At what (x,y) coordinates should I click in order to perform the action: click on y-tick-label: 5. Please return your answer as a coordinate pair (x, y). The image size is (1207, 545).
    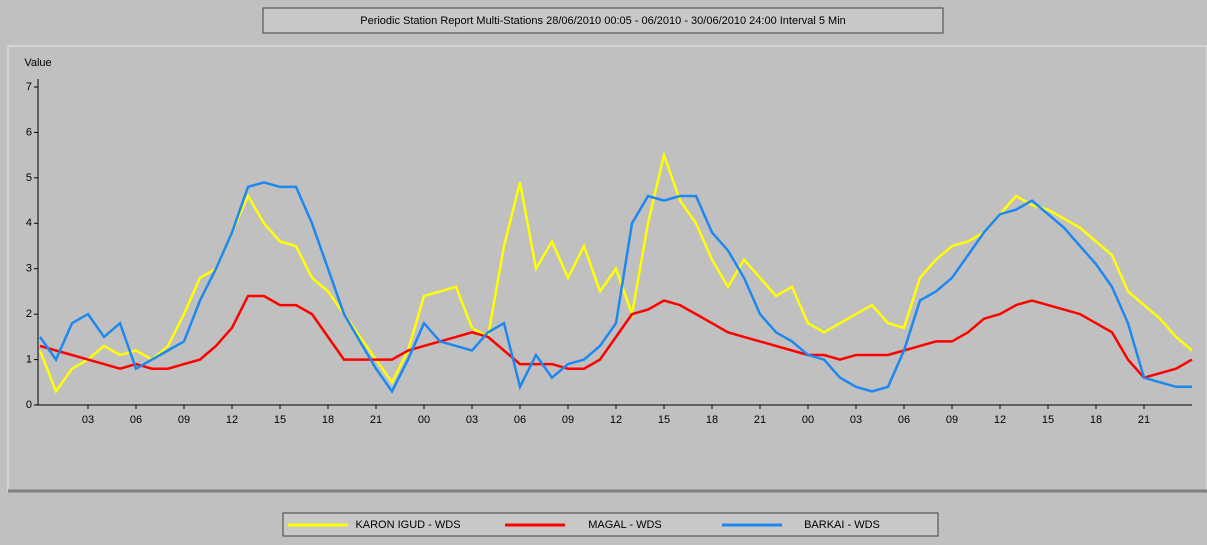
    Looking at the image, I should click on (29, 178).